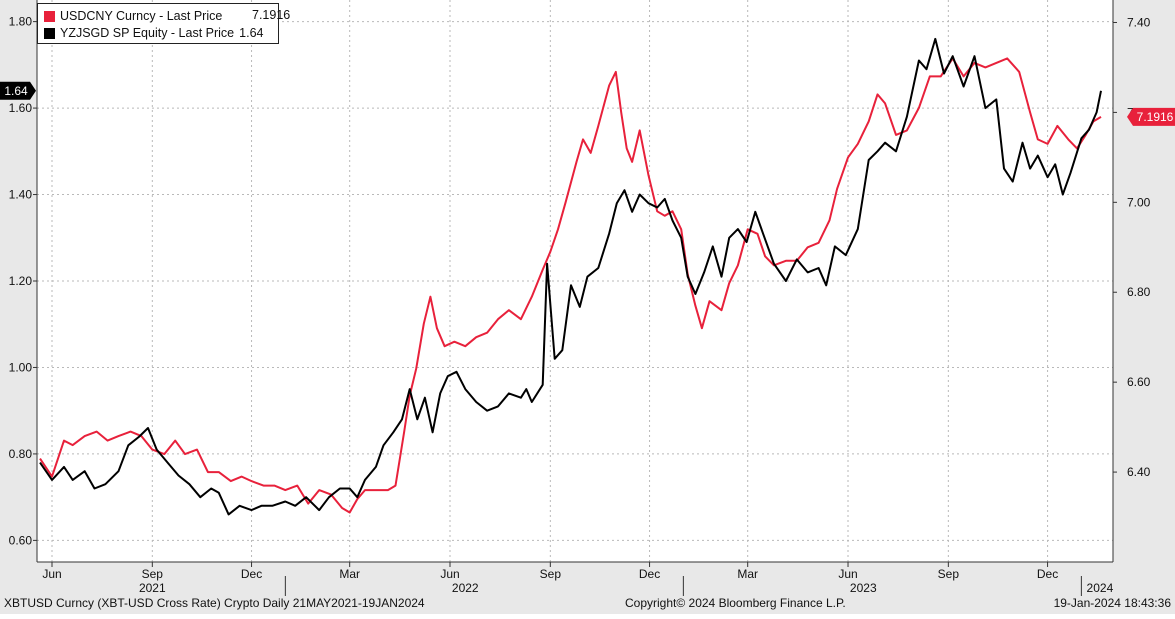  I want to click on right-tick-label: 6.60, so click(1139, 382).